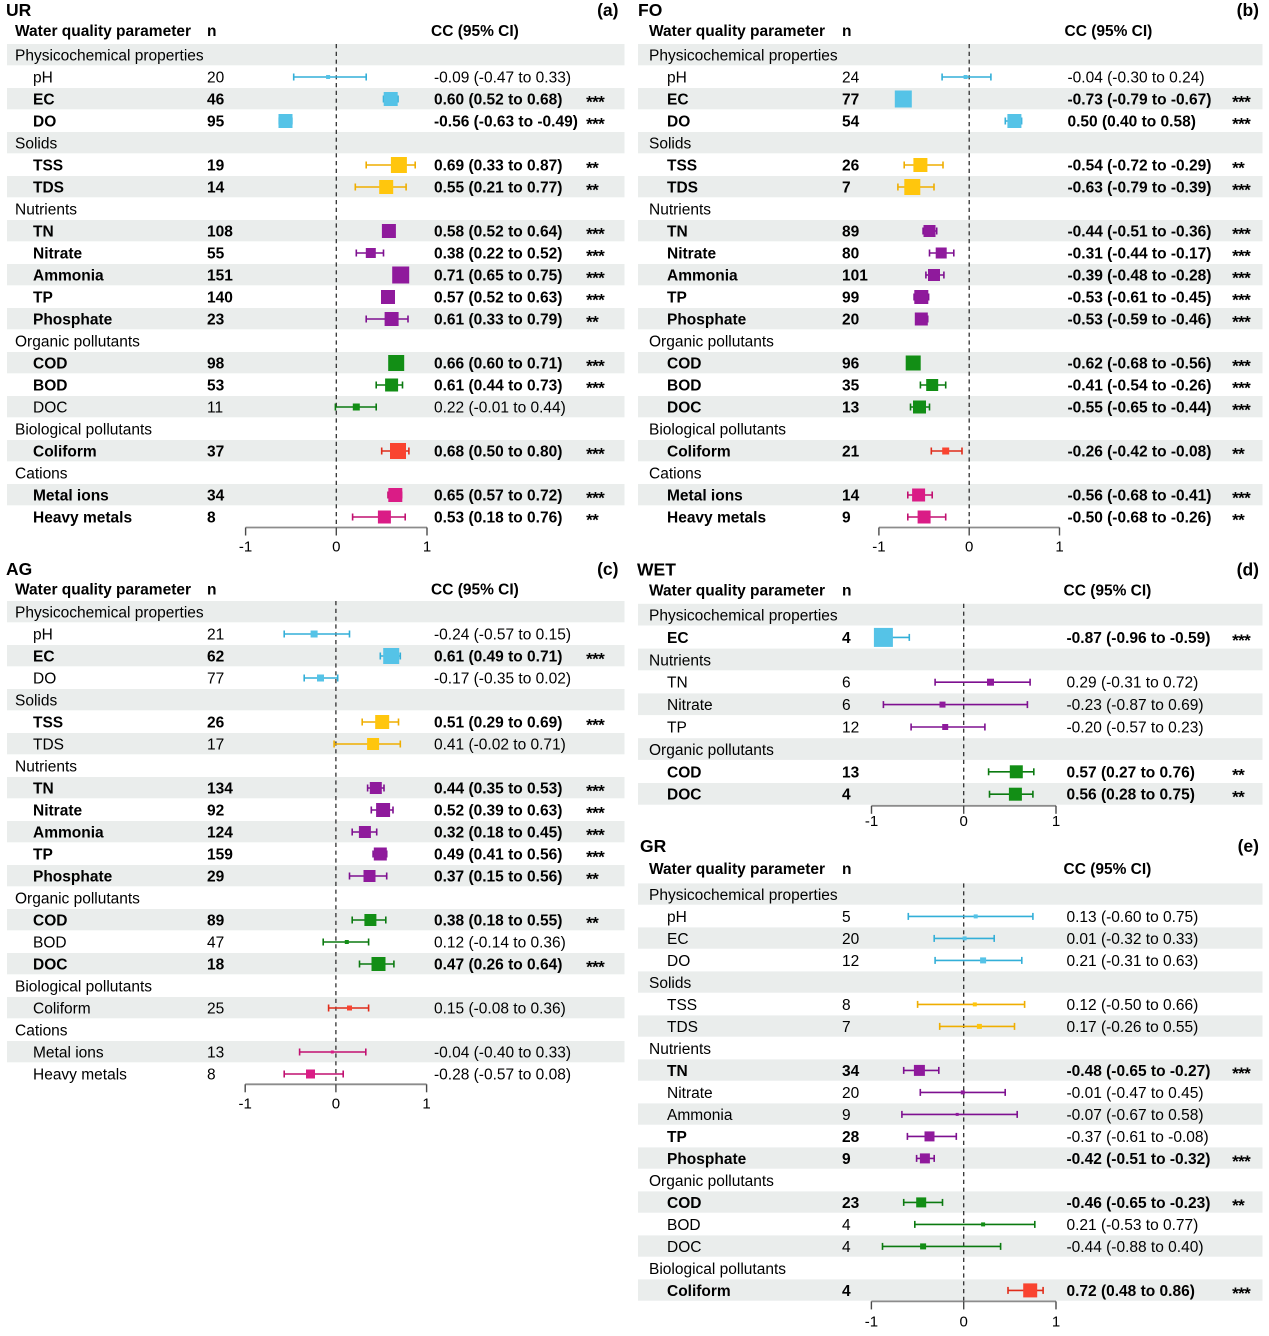  Describe the element at coordinates (498, 855) in the screenshot. I see `svg-text: 0.49 (0.41 to 0.56)` at that location.